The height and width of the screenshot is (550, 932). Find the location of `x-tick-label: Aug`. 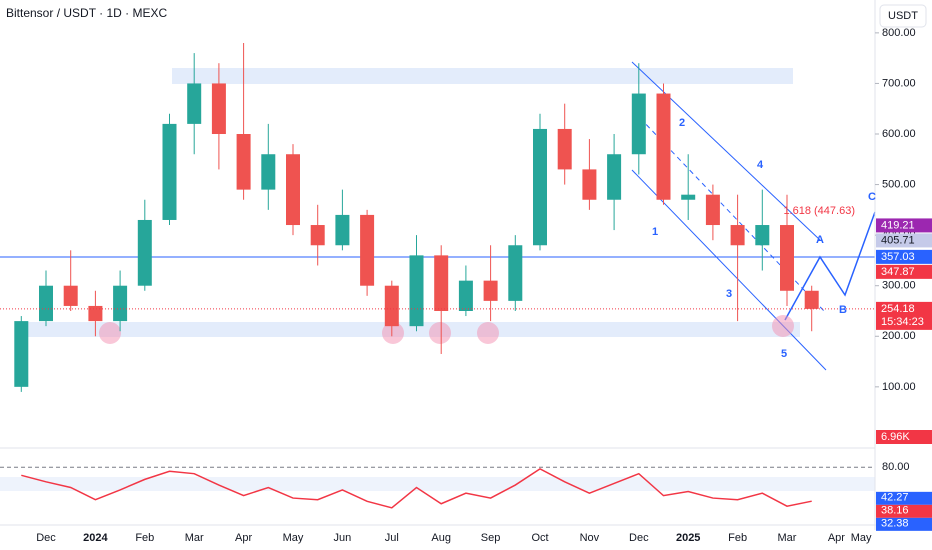

x-tick-label: Aug is located at coordinates (441, 538).